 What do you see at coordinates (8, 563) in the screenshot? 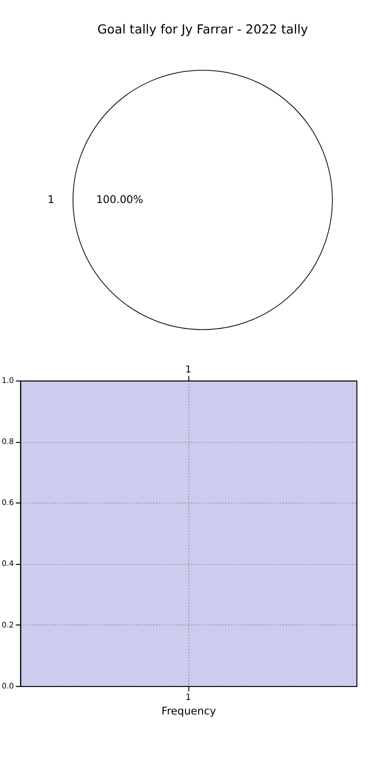
I see `y-tick-label: 0.4` at bounding box center [8, 563].